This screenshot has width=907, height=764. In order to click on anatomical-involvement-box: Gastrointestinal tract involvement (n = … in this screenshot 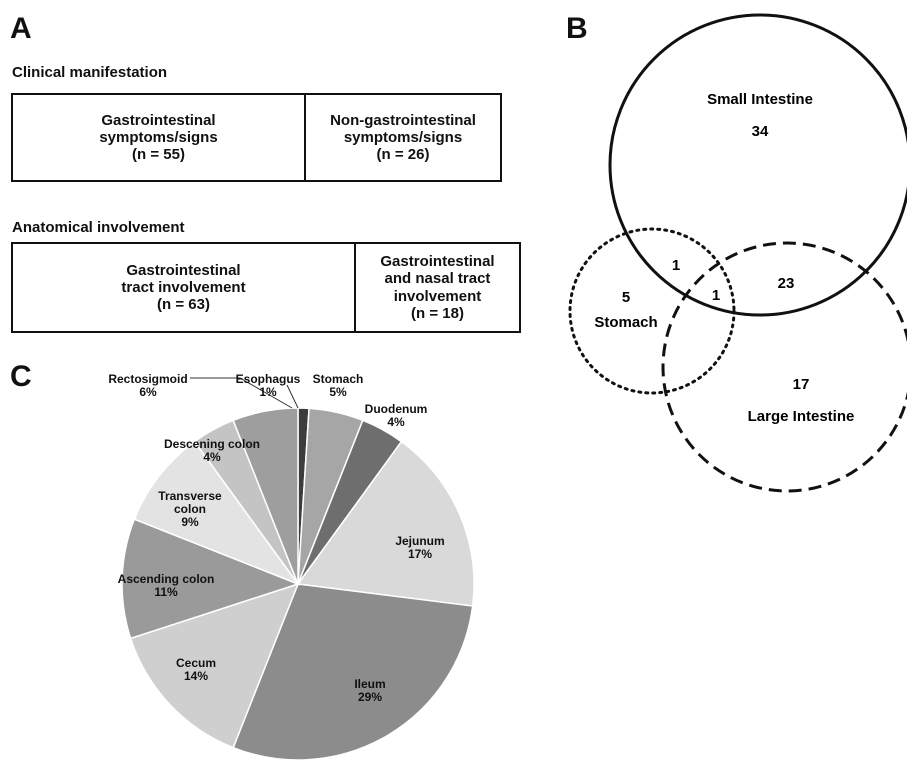, I will do `click(266, 287)`.